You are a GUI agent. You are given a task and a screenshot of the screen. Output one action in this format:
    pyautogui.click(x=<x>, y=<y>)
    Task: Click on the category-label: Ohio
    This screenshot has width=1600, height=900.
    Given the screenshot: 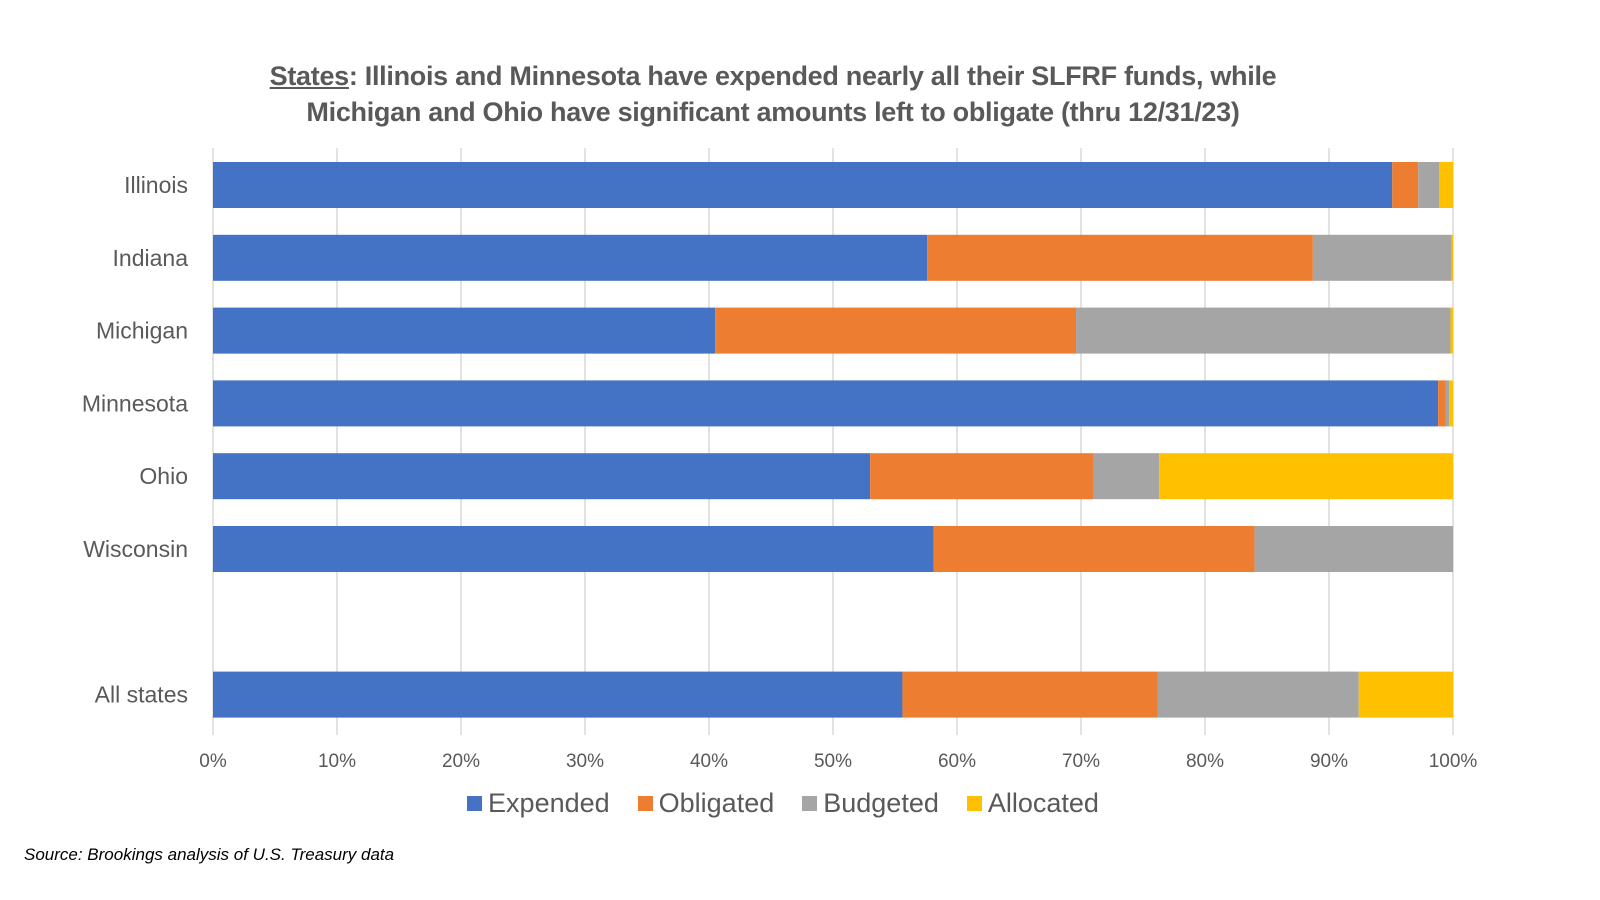 What is the action you would take?
    pyautogui.click(x=163, y=476)
    